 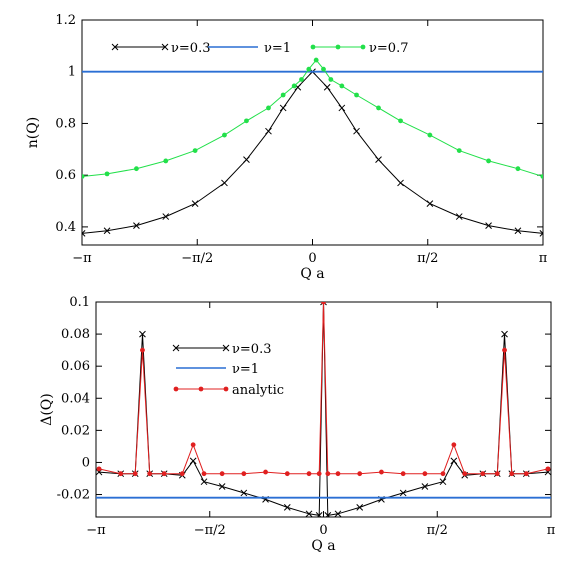 What do you see at coordinates (75, 430) in the screenshot?
I see `y-tick-label: 0.02` at bounding box center [75, 430].